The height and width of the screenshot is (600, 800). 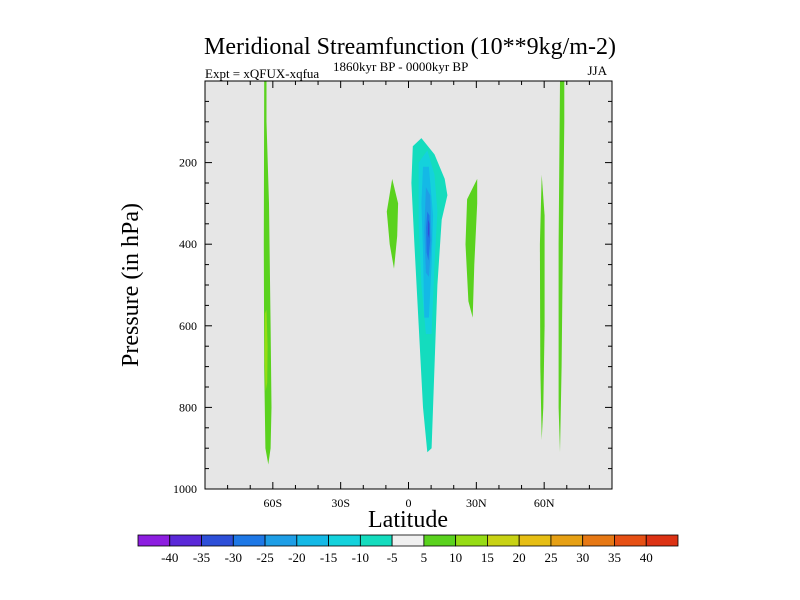 What do you see at coordinates (188, 407) in the screenshot?
I see `y-tick-label: 800` at bounding box center [188, 407].